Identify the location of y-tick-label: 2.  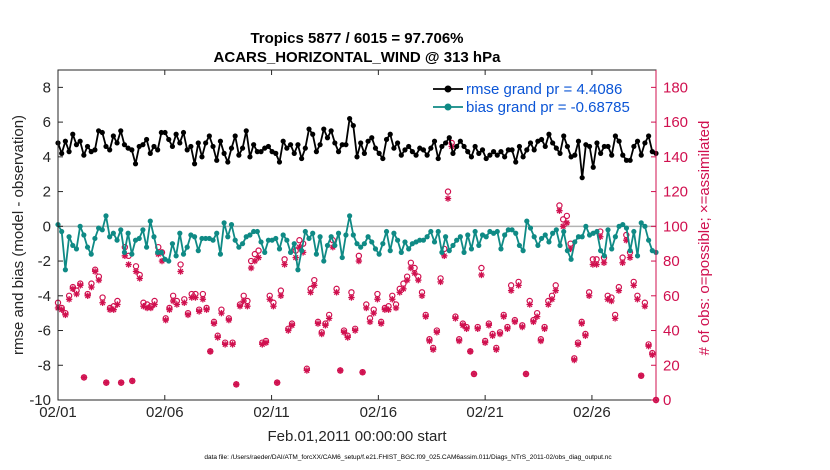
(47, 192).